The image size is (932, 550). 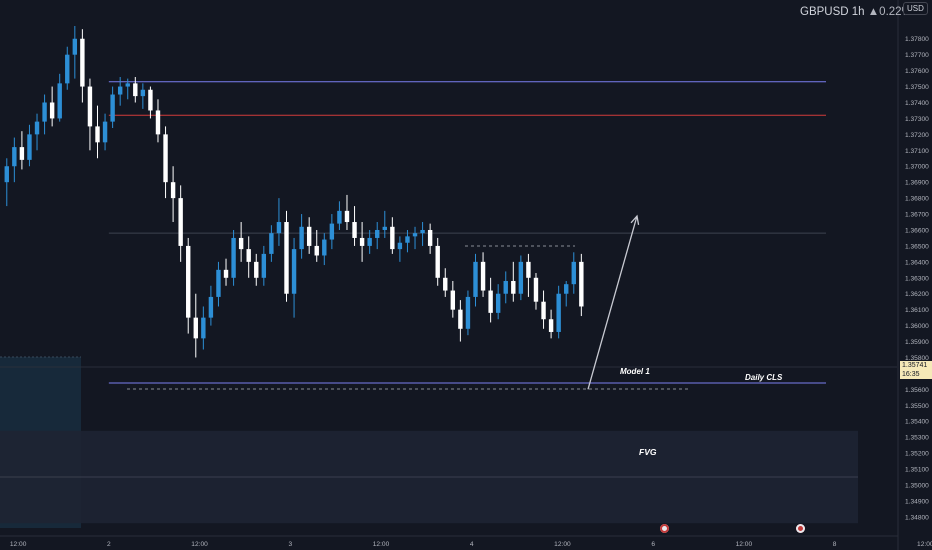 I want to click on price-tick-label: 1.36800, so click(x=917, y=199).